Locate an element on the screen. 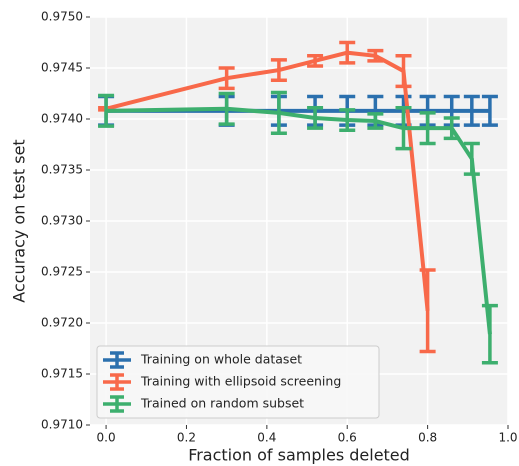 Image resolution: width=519 pixels, height=466 pixels. y-tick-label: 0.9715 is located at coordinates (62, 374).